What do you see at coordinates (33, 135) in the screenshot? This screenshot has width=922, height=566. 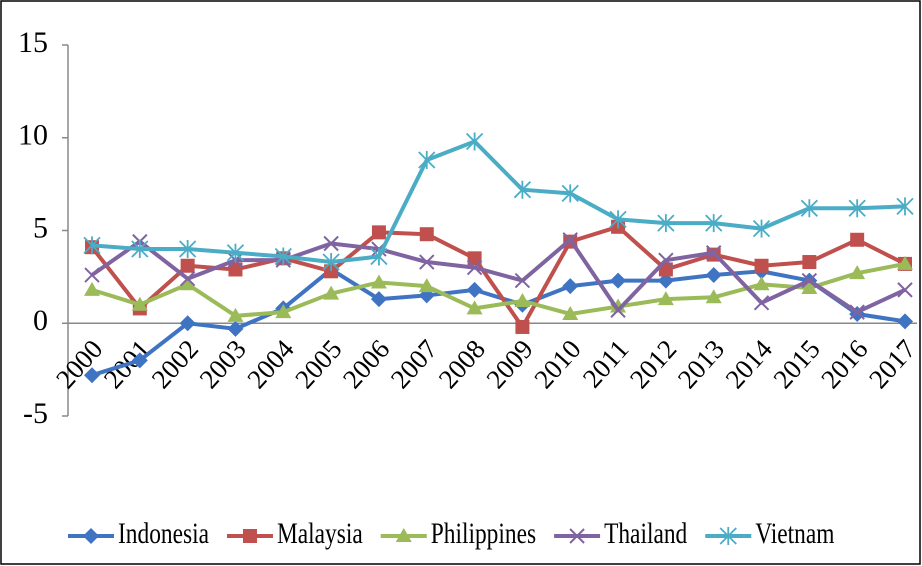 I see `y-tick-label: 10` at bounding box center [33, 135].